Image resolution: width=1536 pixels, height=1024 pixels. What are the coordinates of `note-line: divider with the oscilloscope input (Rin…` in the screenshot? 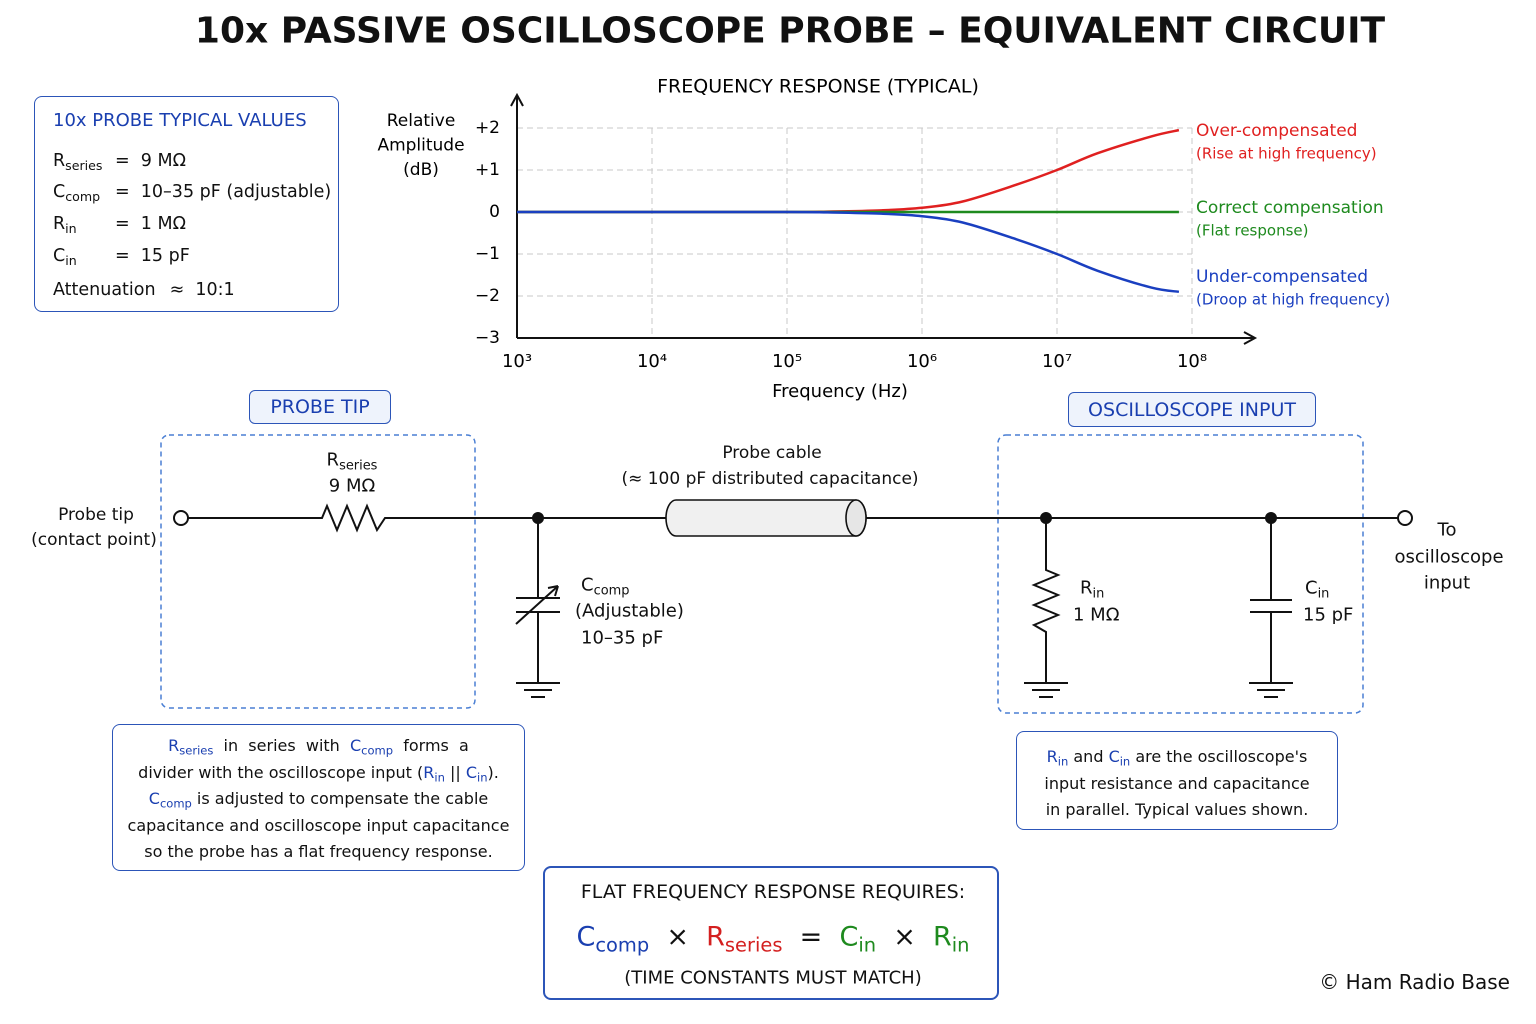 It's located at (318, 773).